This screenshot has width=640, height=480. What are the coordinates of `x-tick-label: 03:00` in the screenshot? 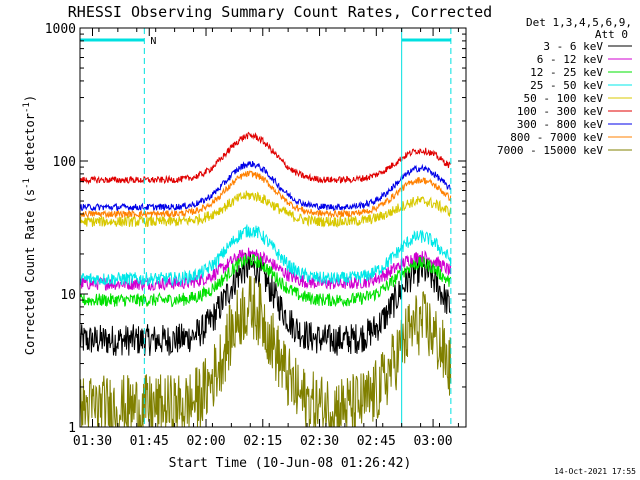 It's located at (433, 441).